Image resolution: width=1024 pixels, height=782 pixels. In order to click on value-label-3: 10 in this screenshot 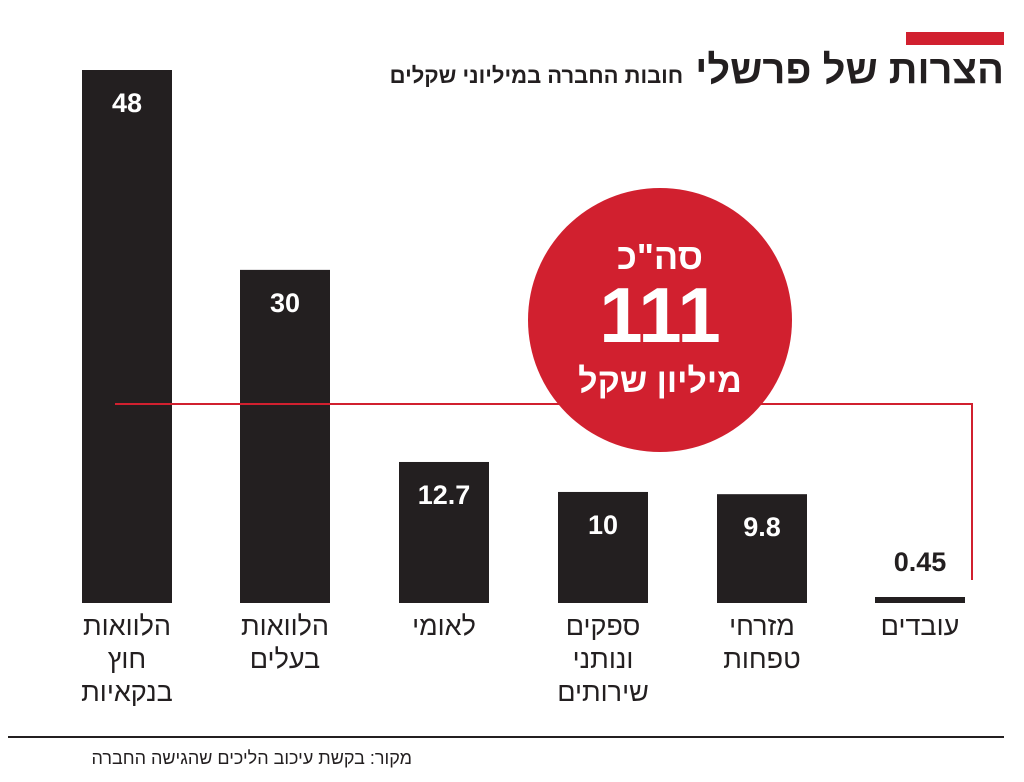, I will do `click(603, 525)`.